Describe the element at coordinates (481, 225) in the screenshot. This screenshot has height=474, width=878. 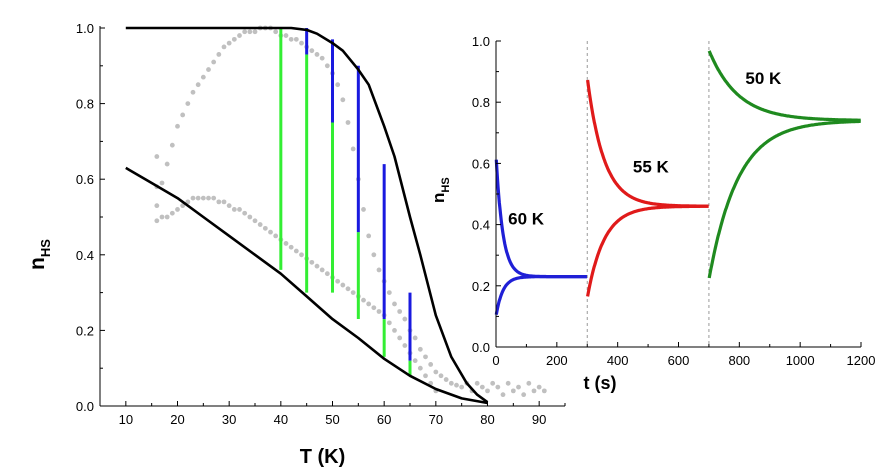
I see `inset-y-tick-label: 0.4` at that location.